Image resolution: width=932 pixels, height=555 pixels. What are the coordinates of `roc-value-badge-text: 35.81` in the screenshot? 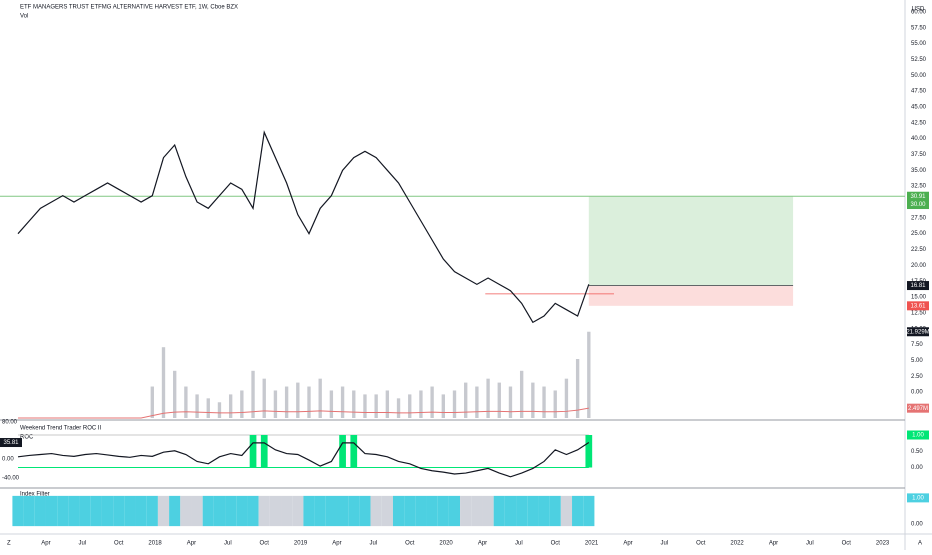 It's located at (11, 443).